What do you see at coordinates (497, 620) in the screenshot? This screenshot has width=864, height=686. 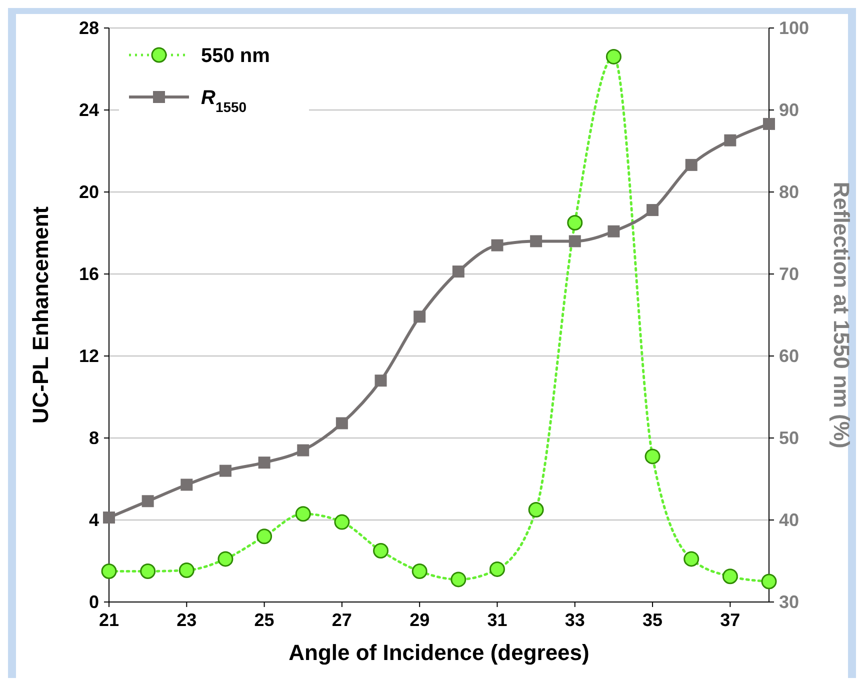 I see `x-tick-label: 31` at bounding box center [497, 620].